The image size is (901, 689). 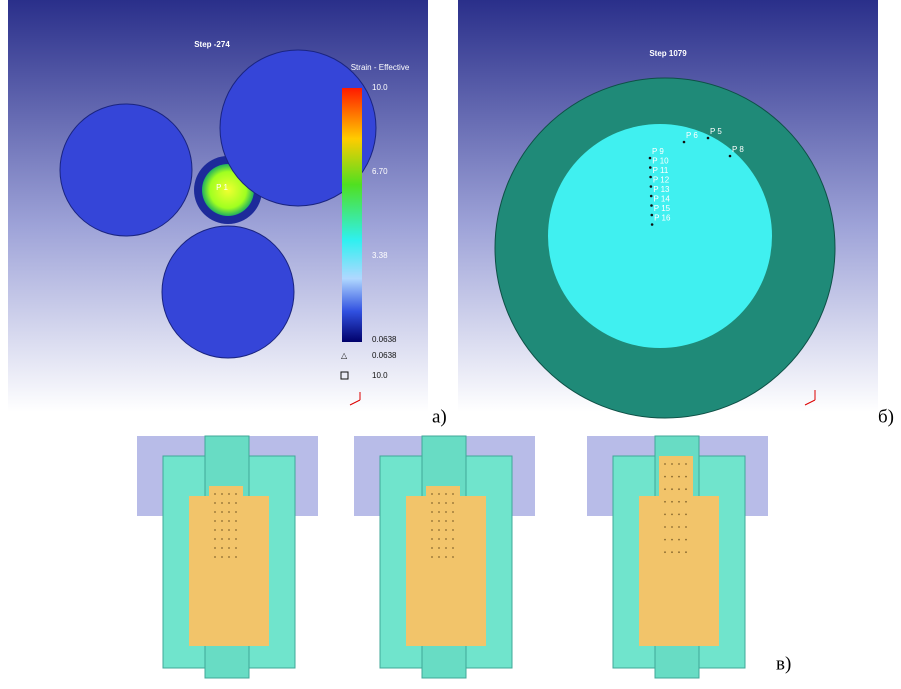 I want to click on legend-tick: 3.38, so click(x=380, y=255).